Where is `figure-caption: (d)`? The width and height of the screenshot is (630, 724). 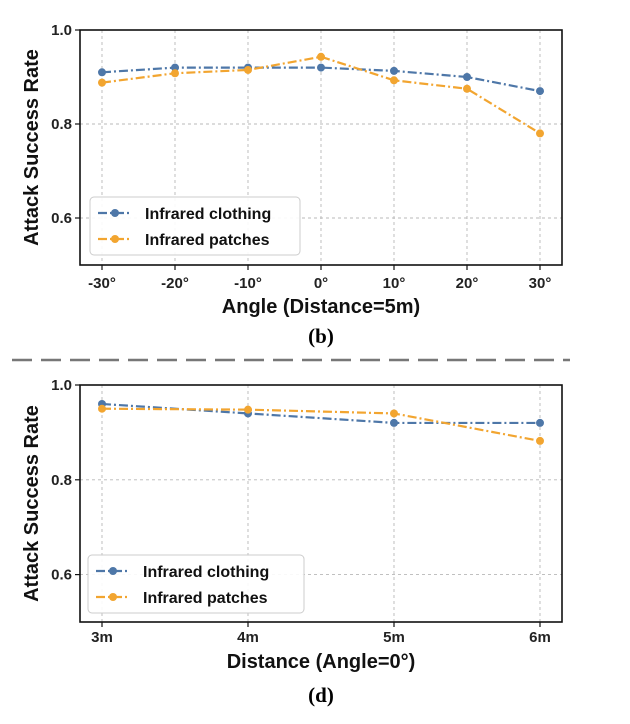 figure-caption: (d) is located at coordinates (321, 695).